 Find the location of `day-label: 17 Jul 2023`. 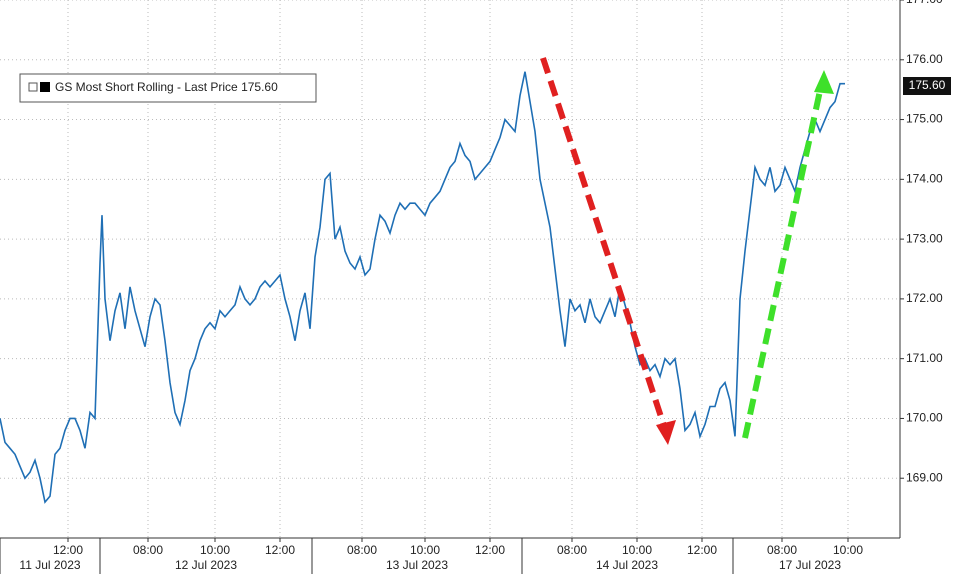

day-label: 17 Jul 2023 is located at coordinates (810, 565).